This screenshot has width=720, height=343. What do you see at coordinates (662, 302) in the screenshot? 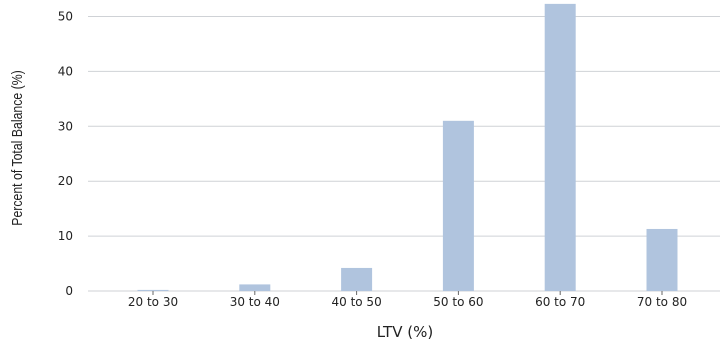
I see `x-tick-label-70-to-80: 70 to 80` at bounding box center [662, 302].